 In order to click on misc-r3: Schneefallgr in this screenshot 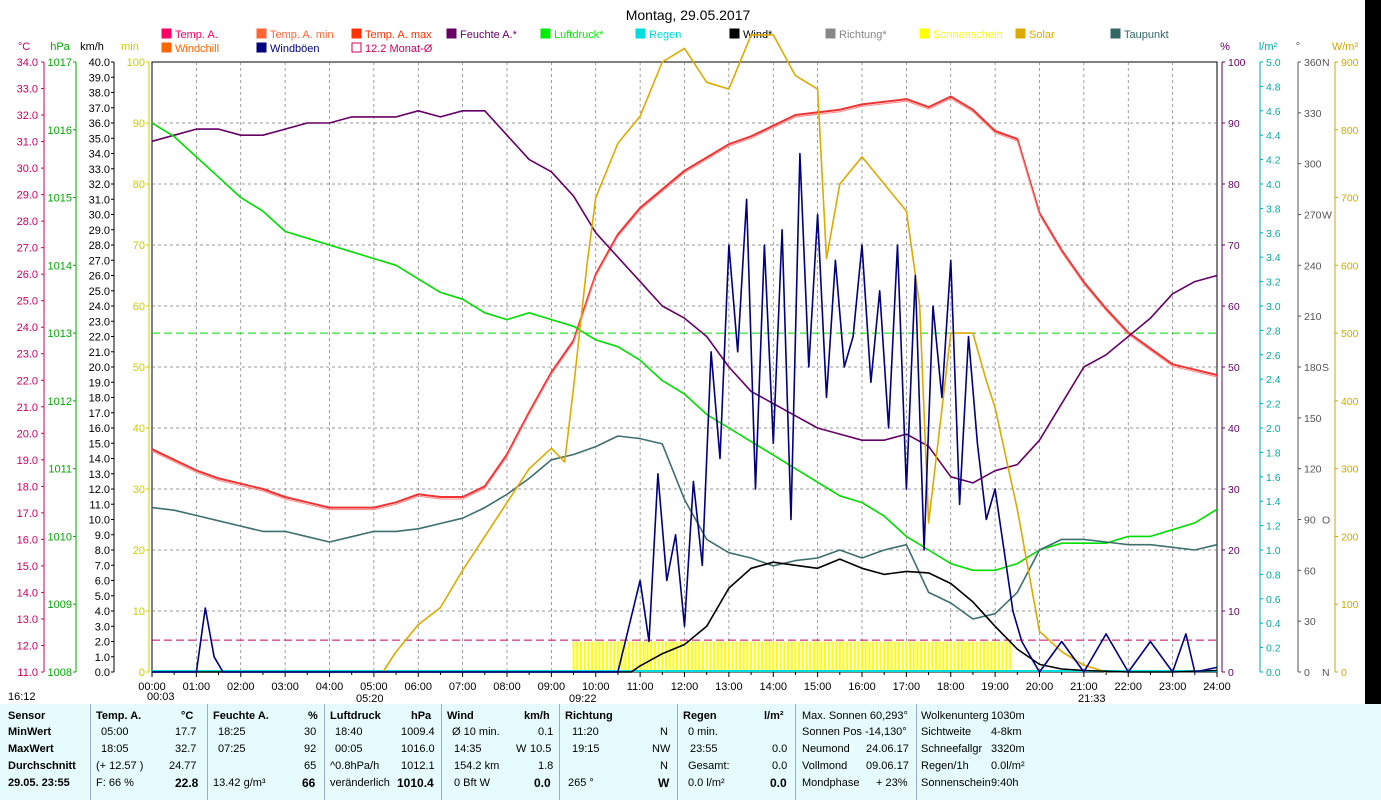, I will do `click(952, 749)`.